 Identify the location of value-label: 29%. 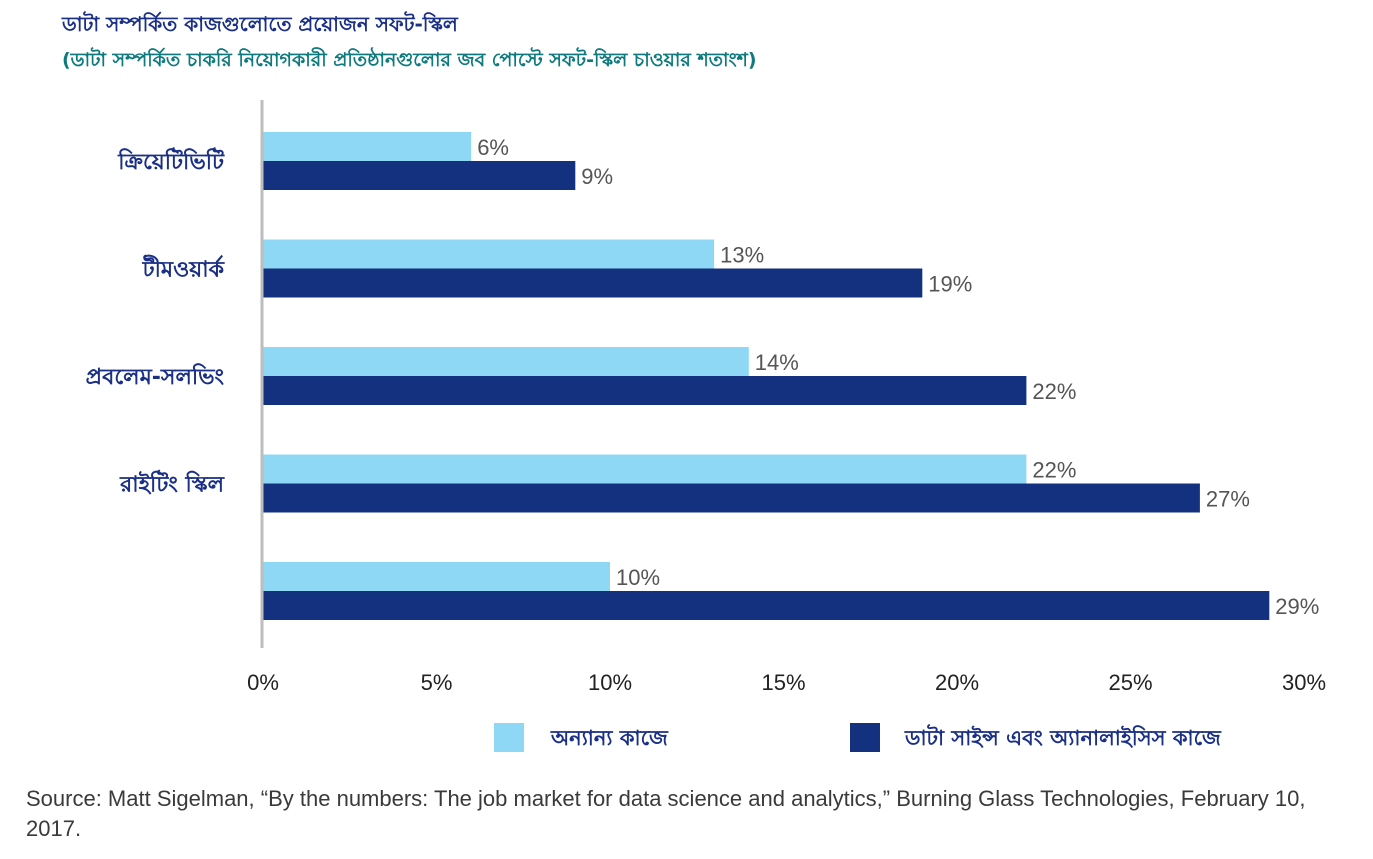
(1297, 606).